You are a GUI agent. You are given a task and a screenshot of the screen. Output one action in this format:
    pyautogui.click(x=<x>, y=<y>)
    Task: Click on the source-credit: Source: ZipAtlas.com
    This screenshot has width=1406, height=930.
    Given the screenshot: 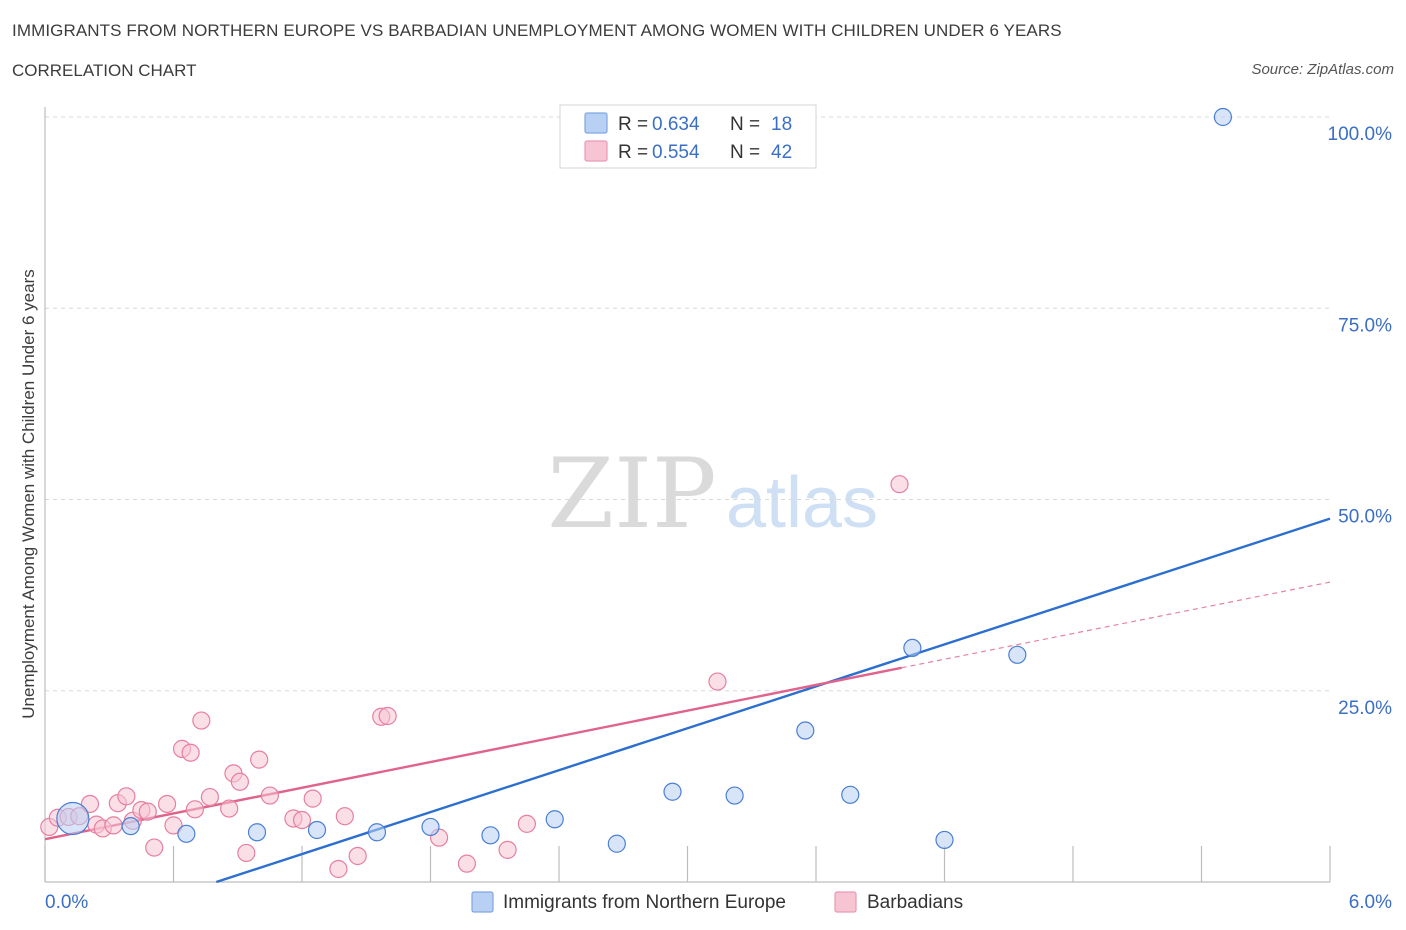 What is the action you would take?
    pyautogui.click(x=1322, y=69)
    